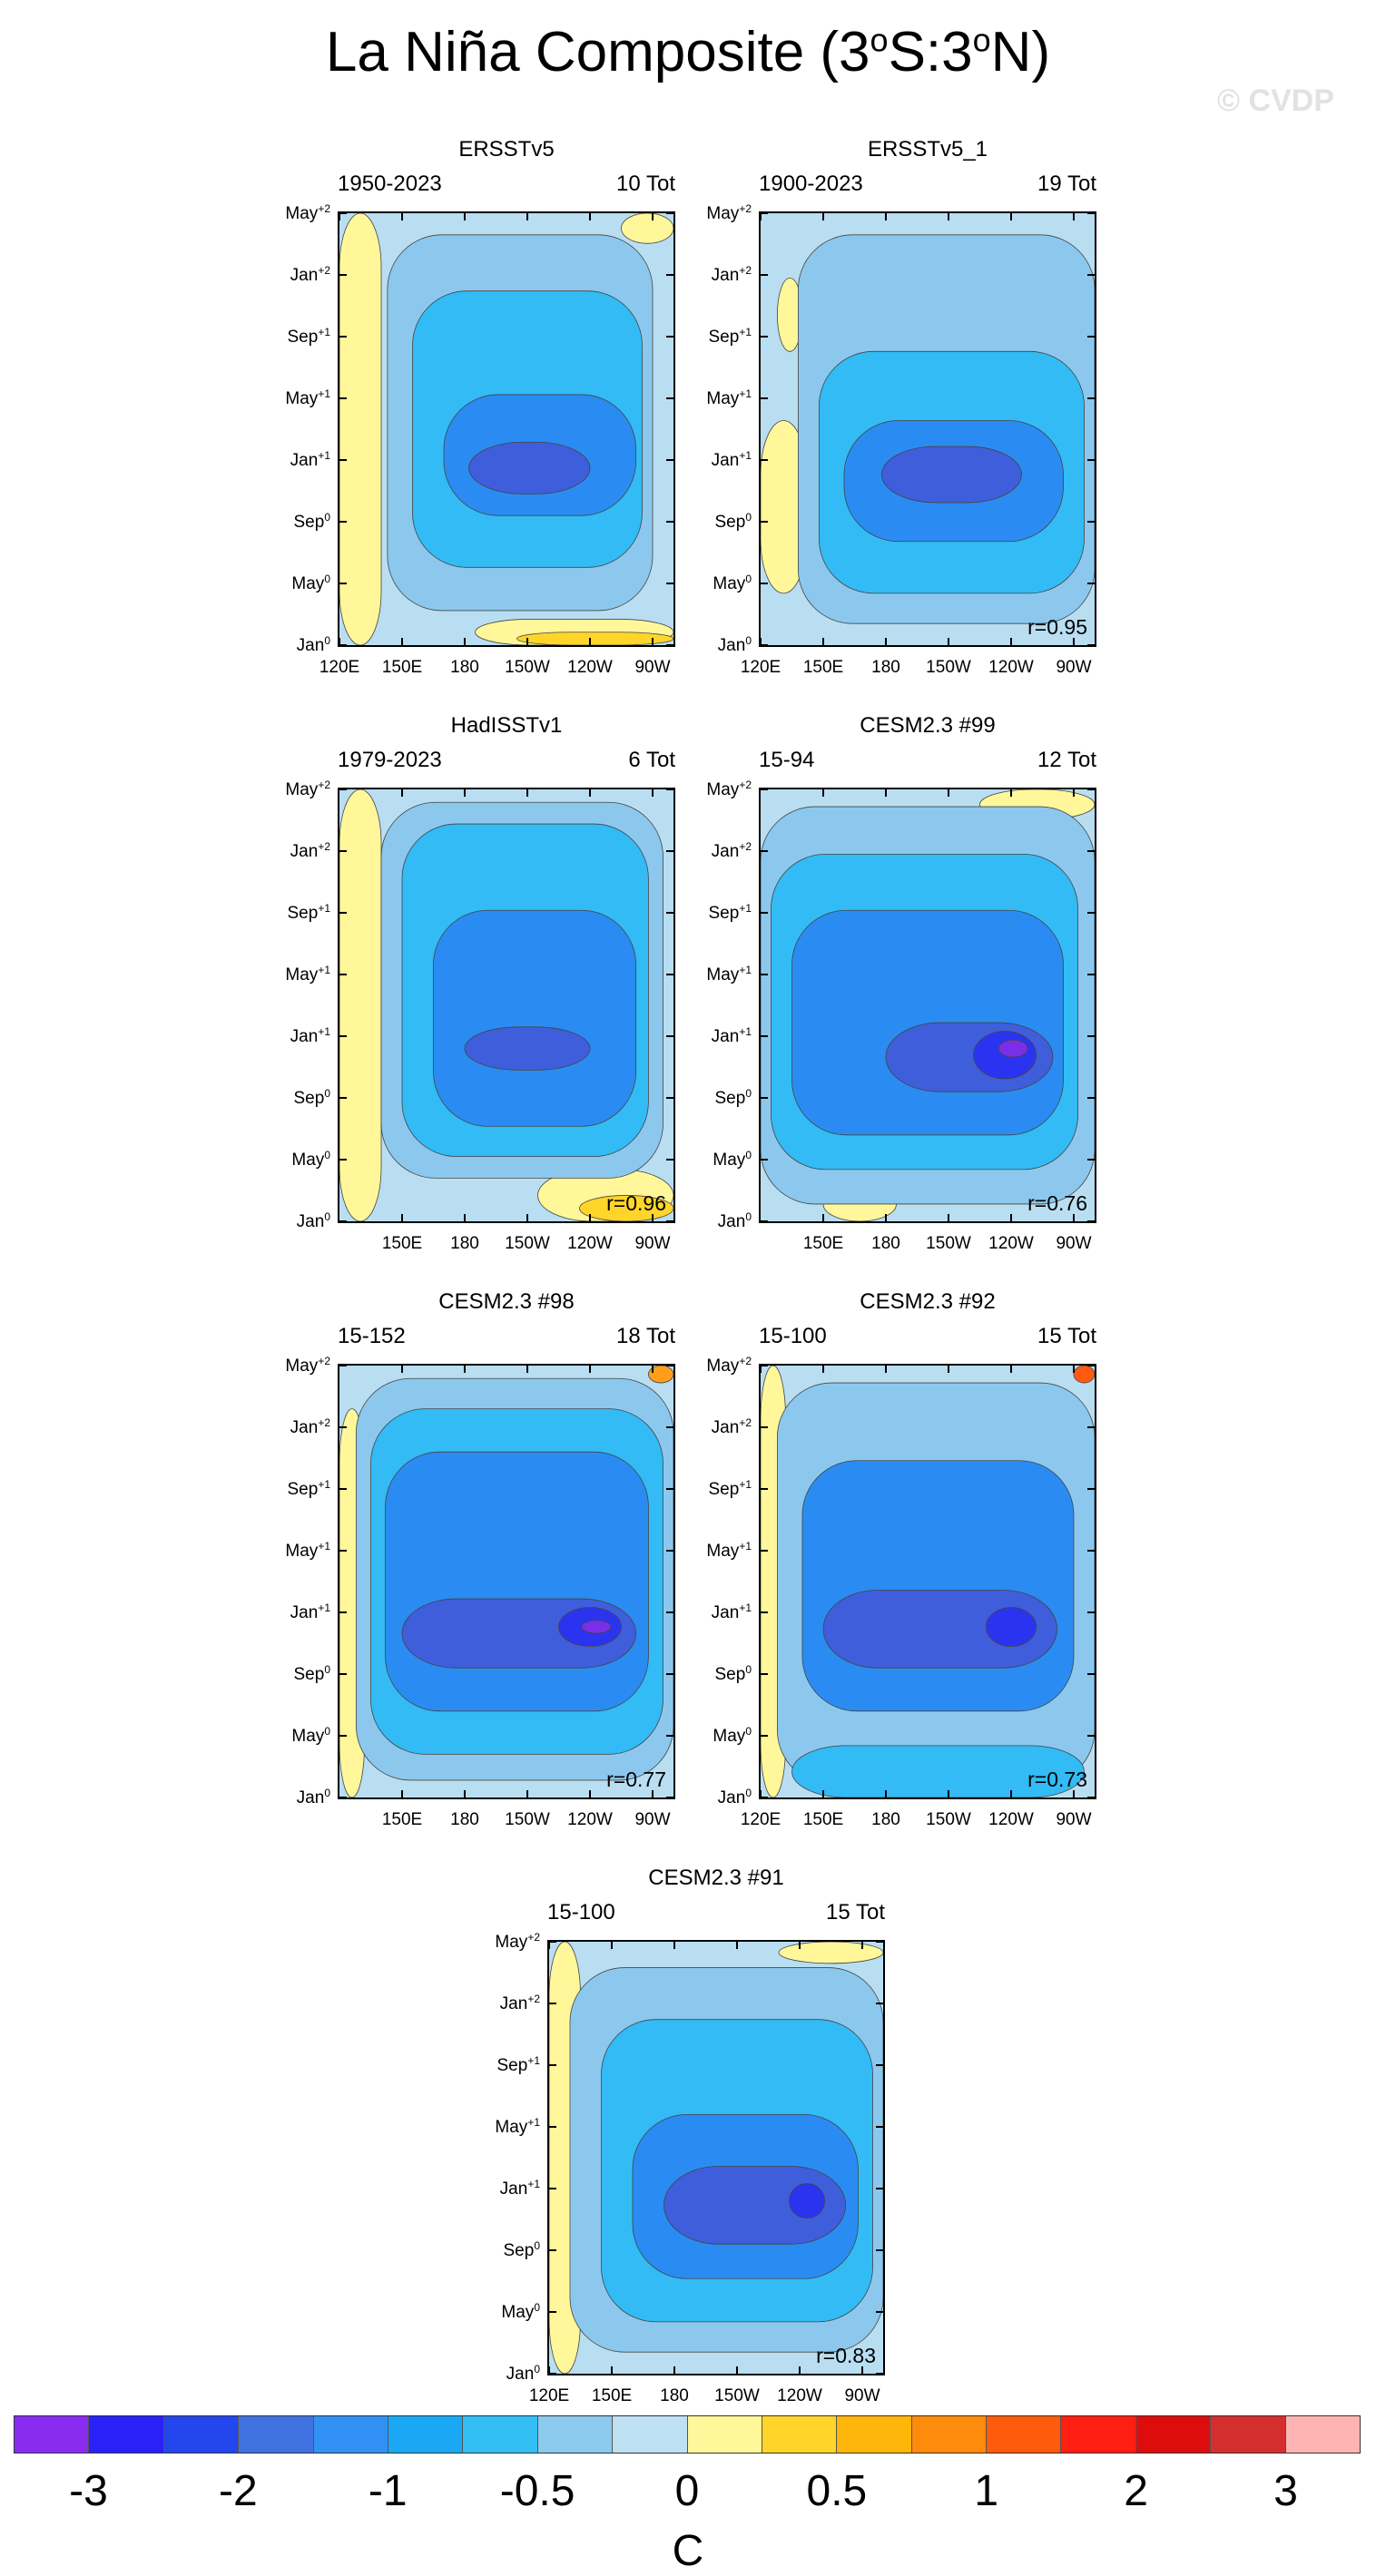  What do you see at coordinates (823, 667) in the screenshot?
I see `x-tick-label: 150E` at bounding box center [823, 667].